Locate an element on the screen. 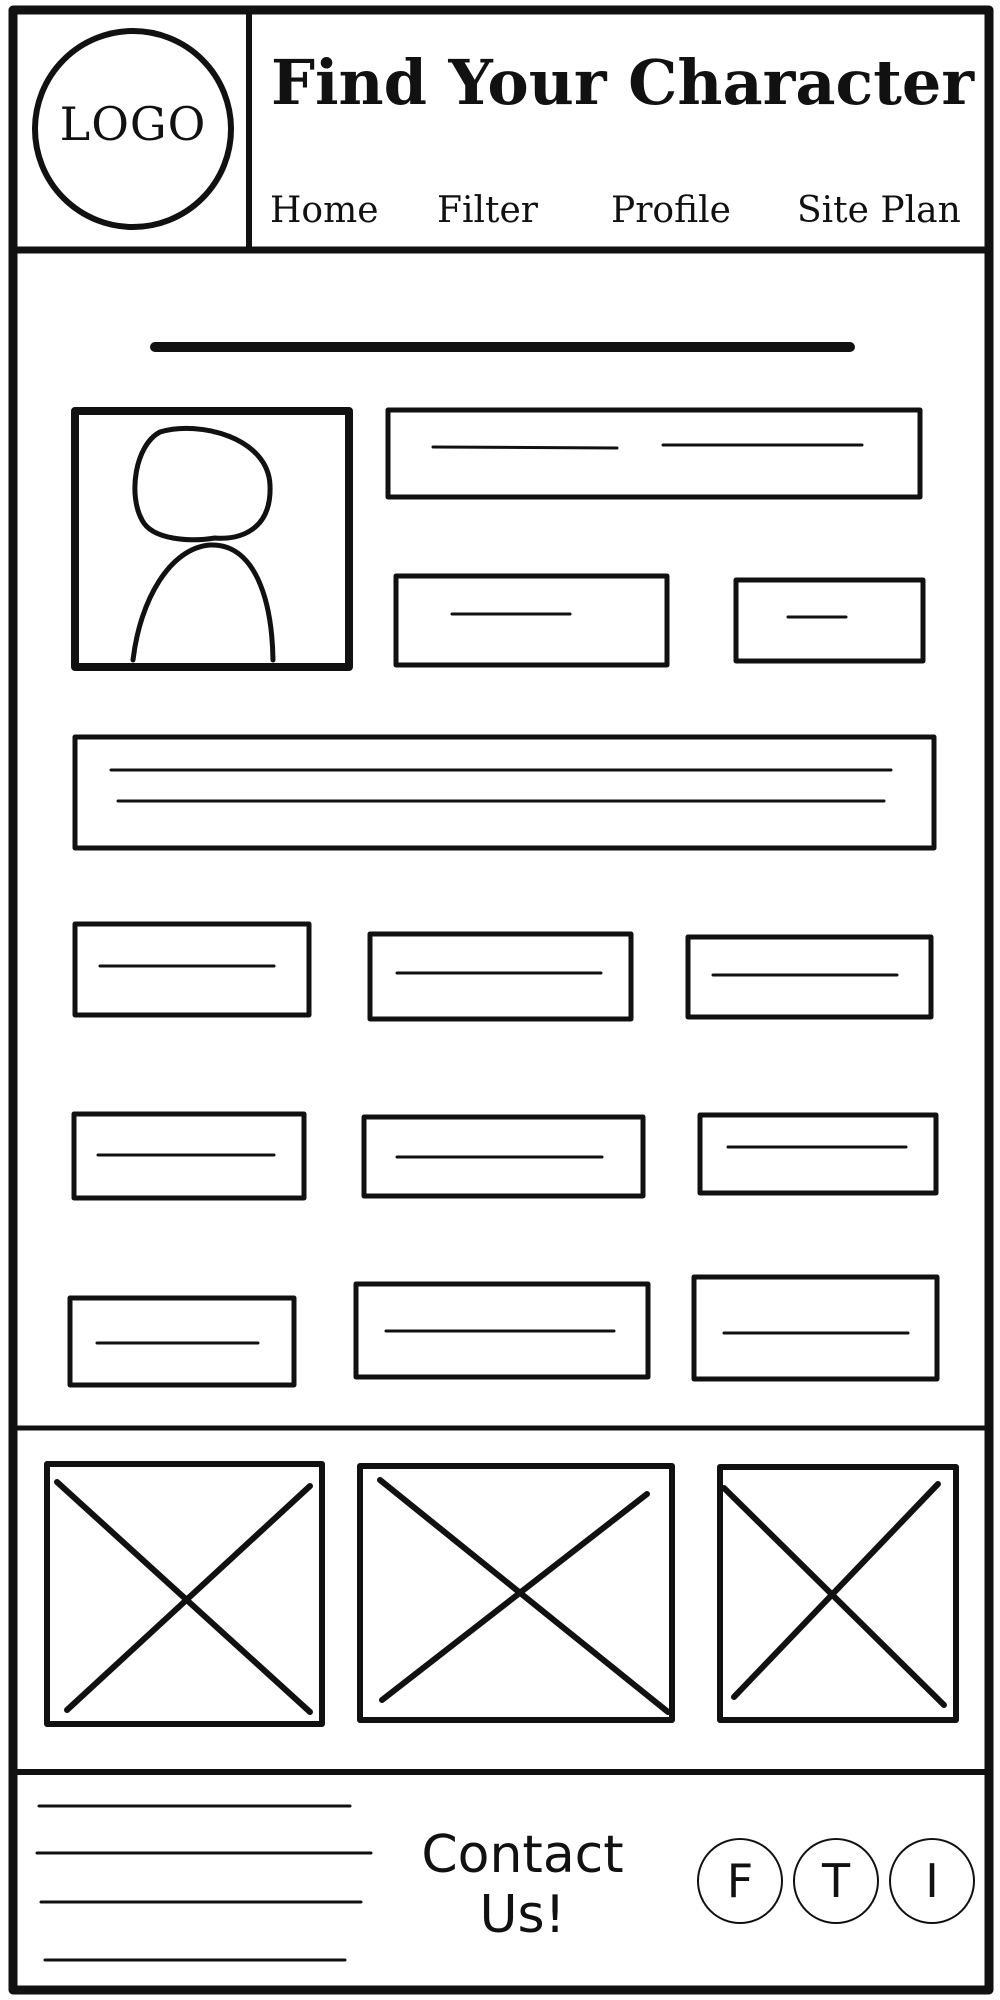 This screenshot has height=2000, width=1000. facebook-icon: F is located at coordinates (740, 1881).